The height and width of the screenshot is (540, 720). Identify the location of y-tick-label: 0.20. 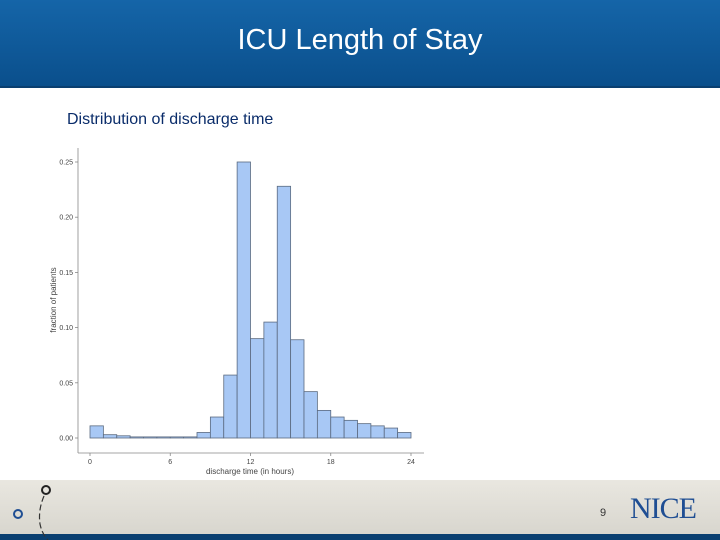
(66, 218).